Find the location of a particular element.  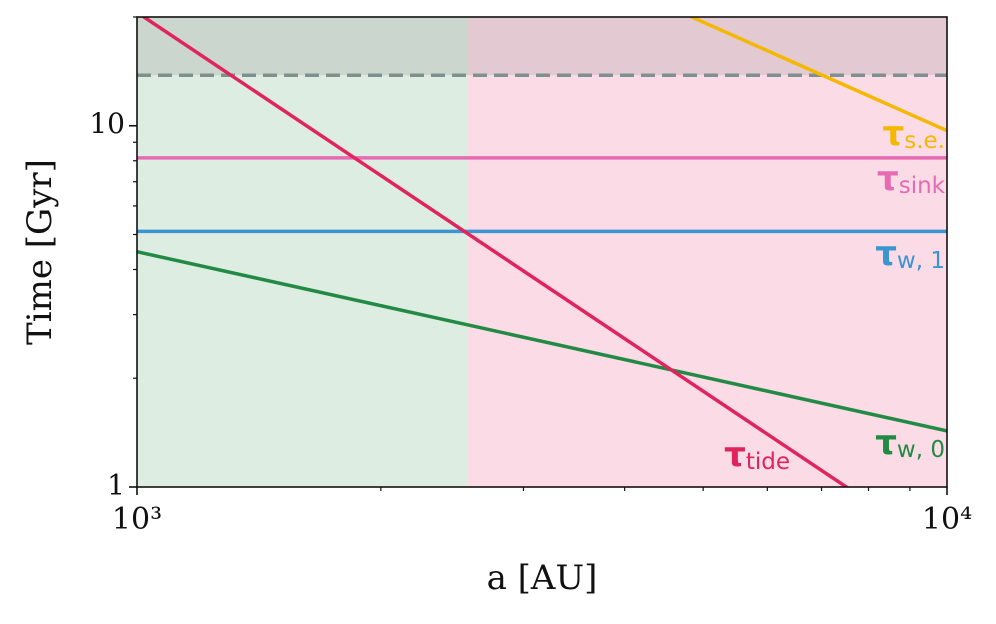

series-line is located at coordinates (817, 75).